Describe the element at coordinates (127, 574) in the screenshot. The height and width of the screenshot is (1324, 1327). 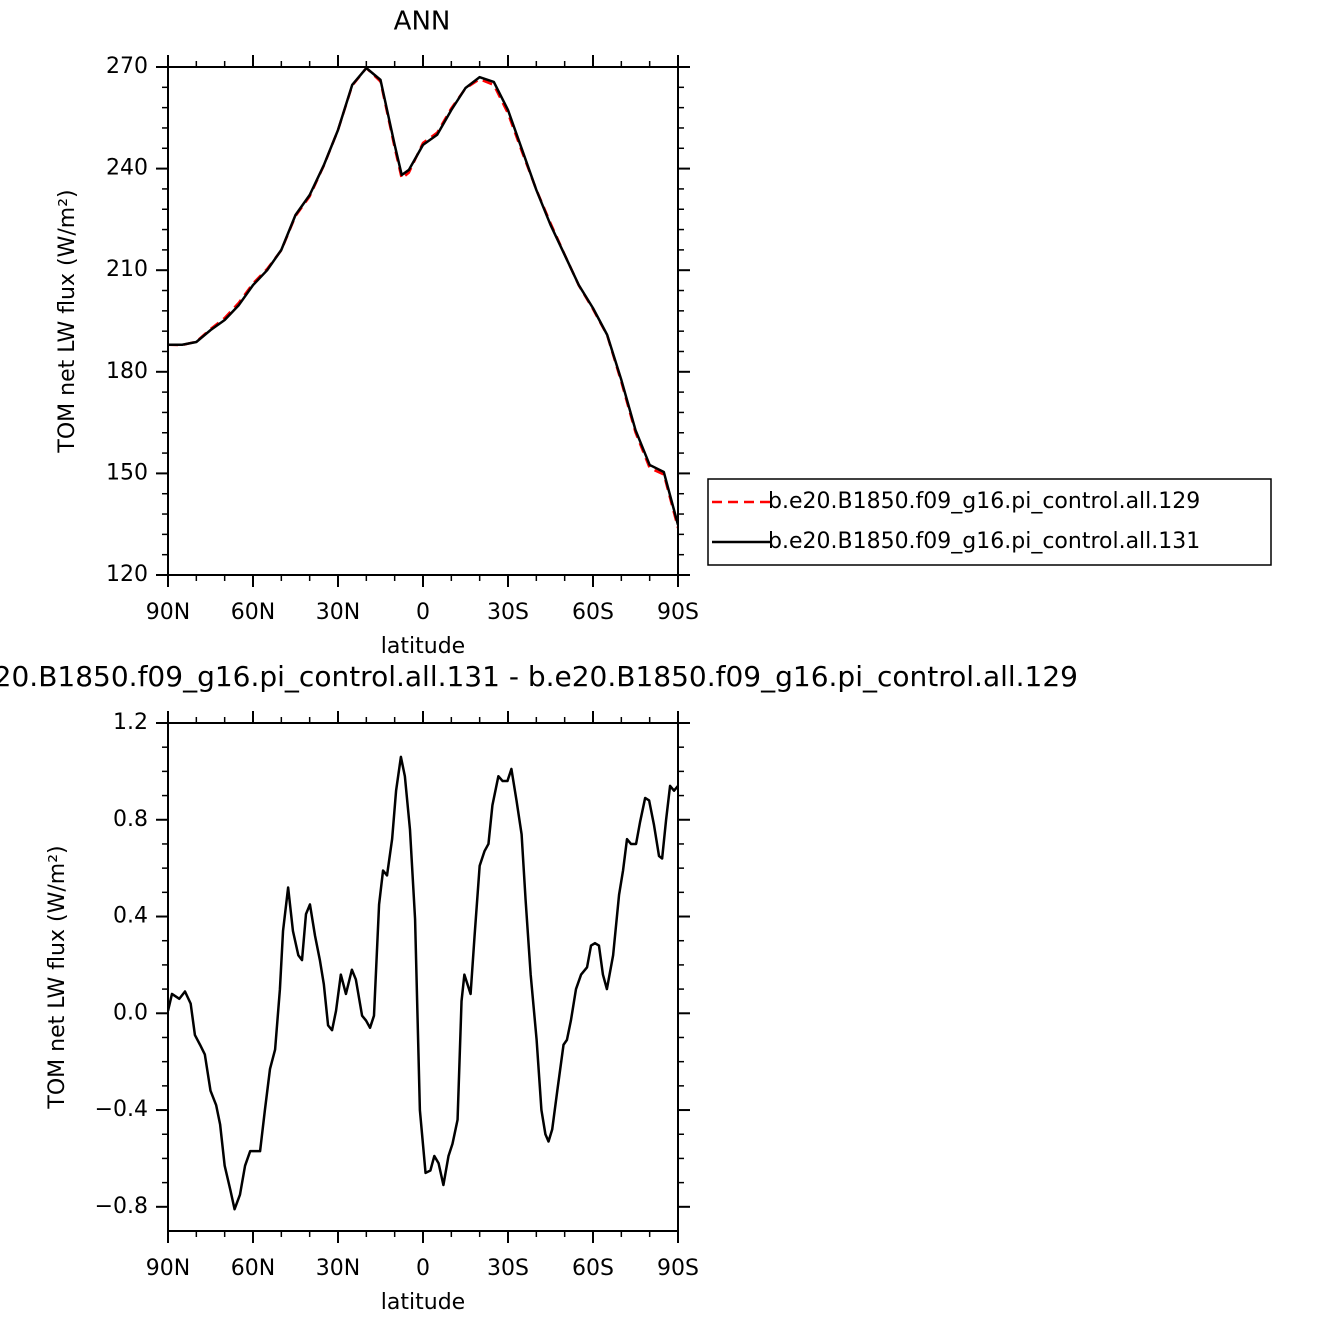
I see `y-tick-label: 120` at that location.